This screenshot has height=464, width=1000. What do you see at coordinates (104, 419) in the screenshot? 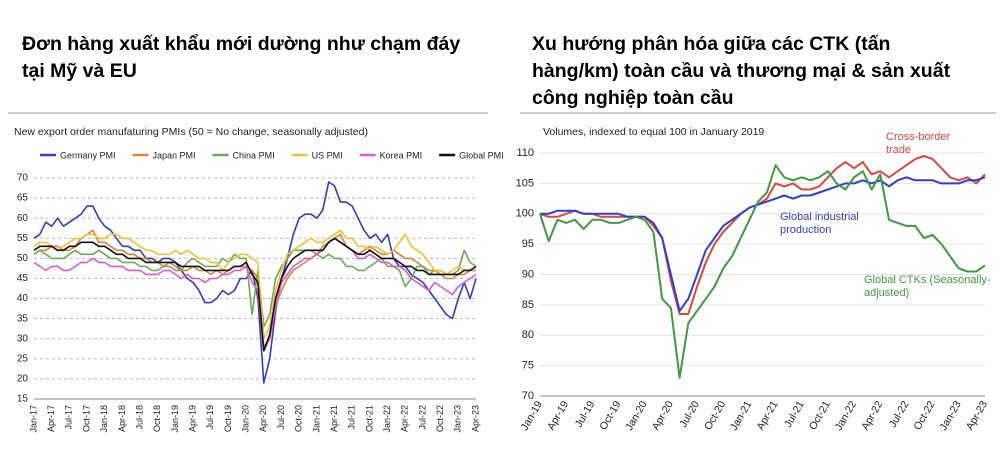
I see `x-tick-label: Jan-18` at bounding box center [104, 419].